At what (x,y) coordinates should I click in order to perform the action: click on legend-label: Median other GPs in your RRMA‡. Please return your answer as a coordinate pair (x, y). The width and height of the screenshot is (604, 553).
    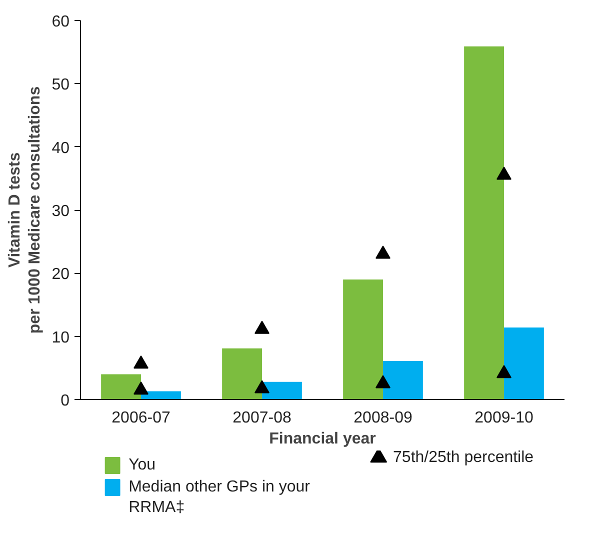
    Looking at the image, I should click on (219, 497).